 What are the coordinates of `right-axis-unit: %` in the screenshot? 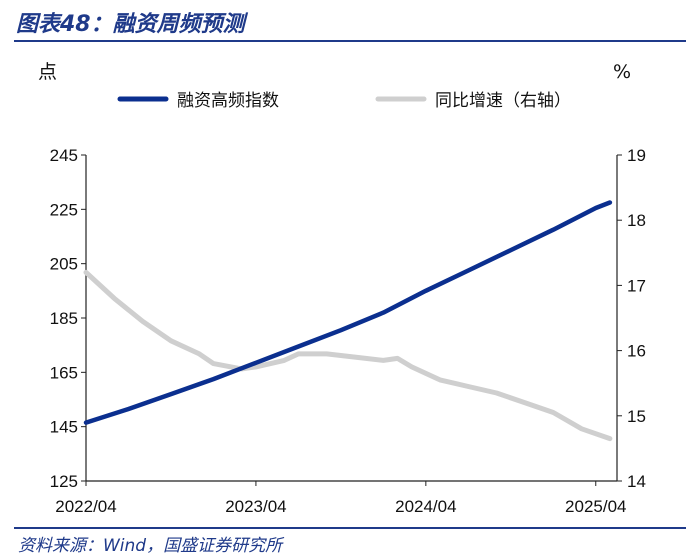 It's located at (622, 72).